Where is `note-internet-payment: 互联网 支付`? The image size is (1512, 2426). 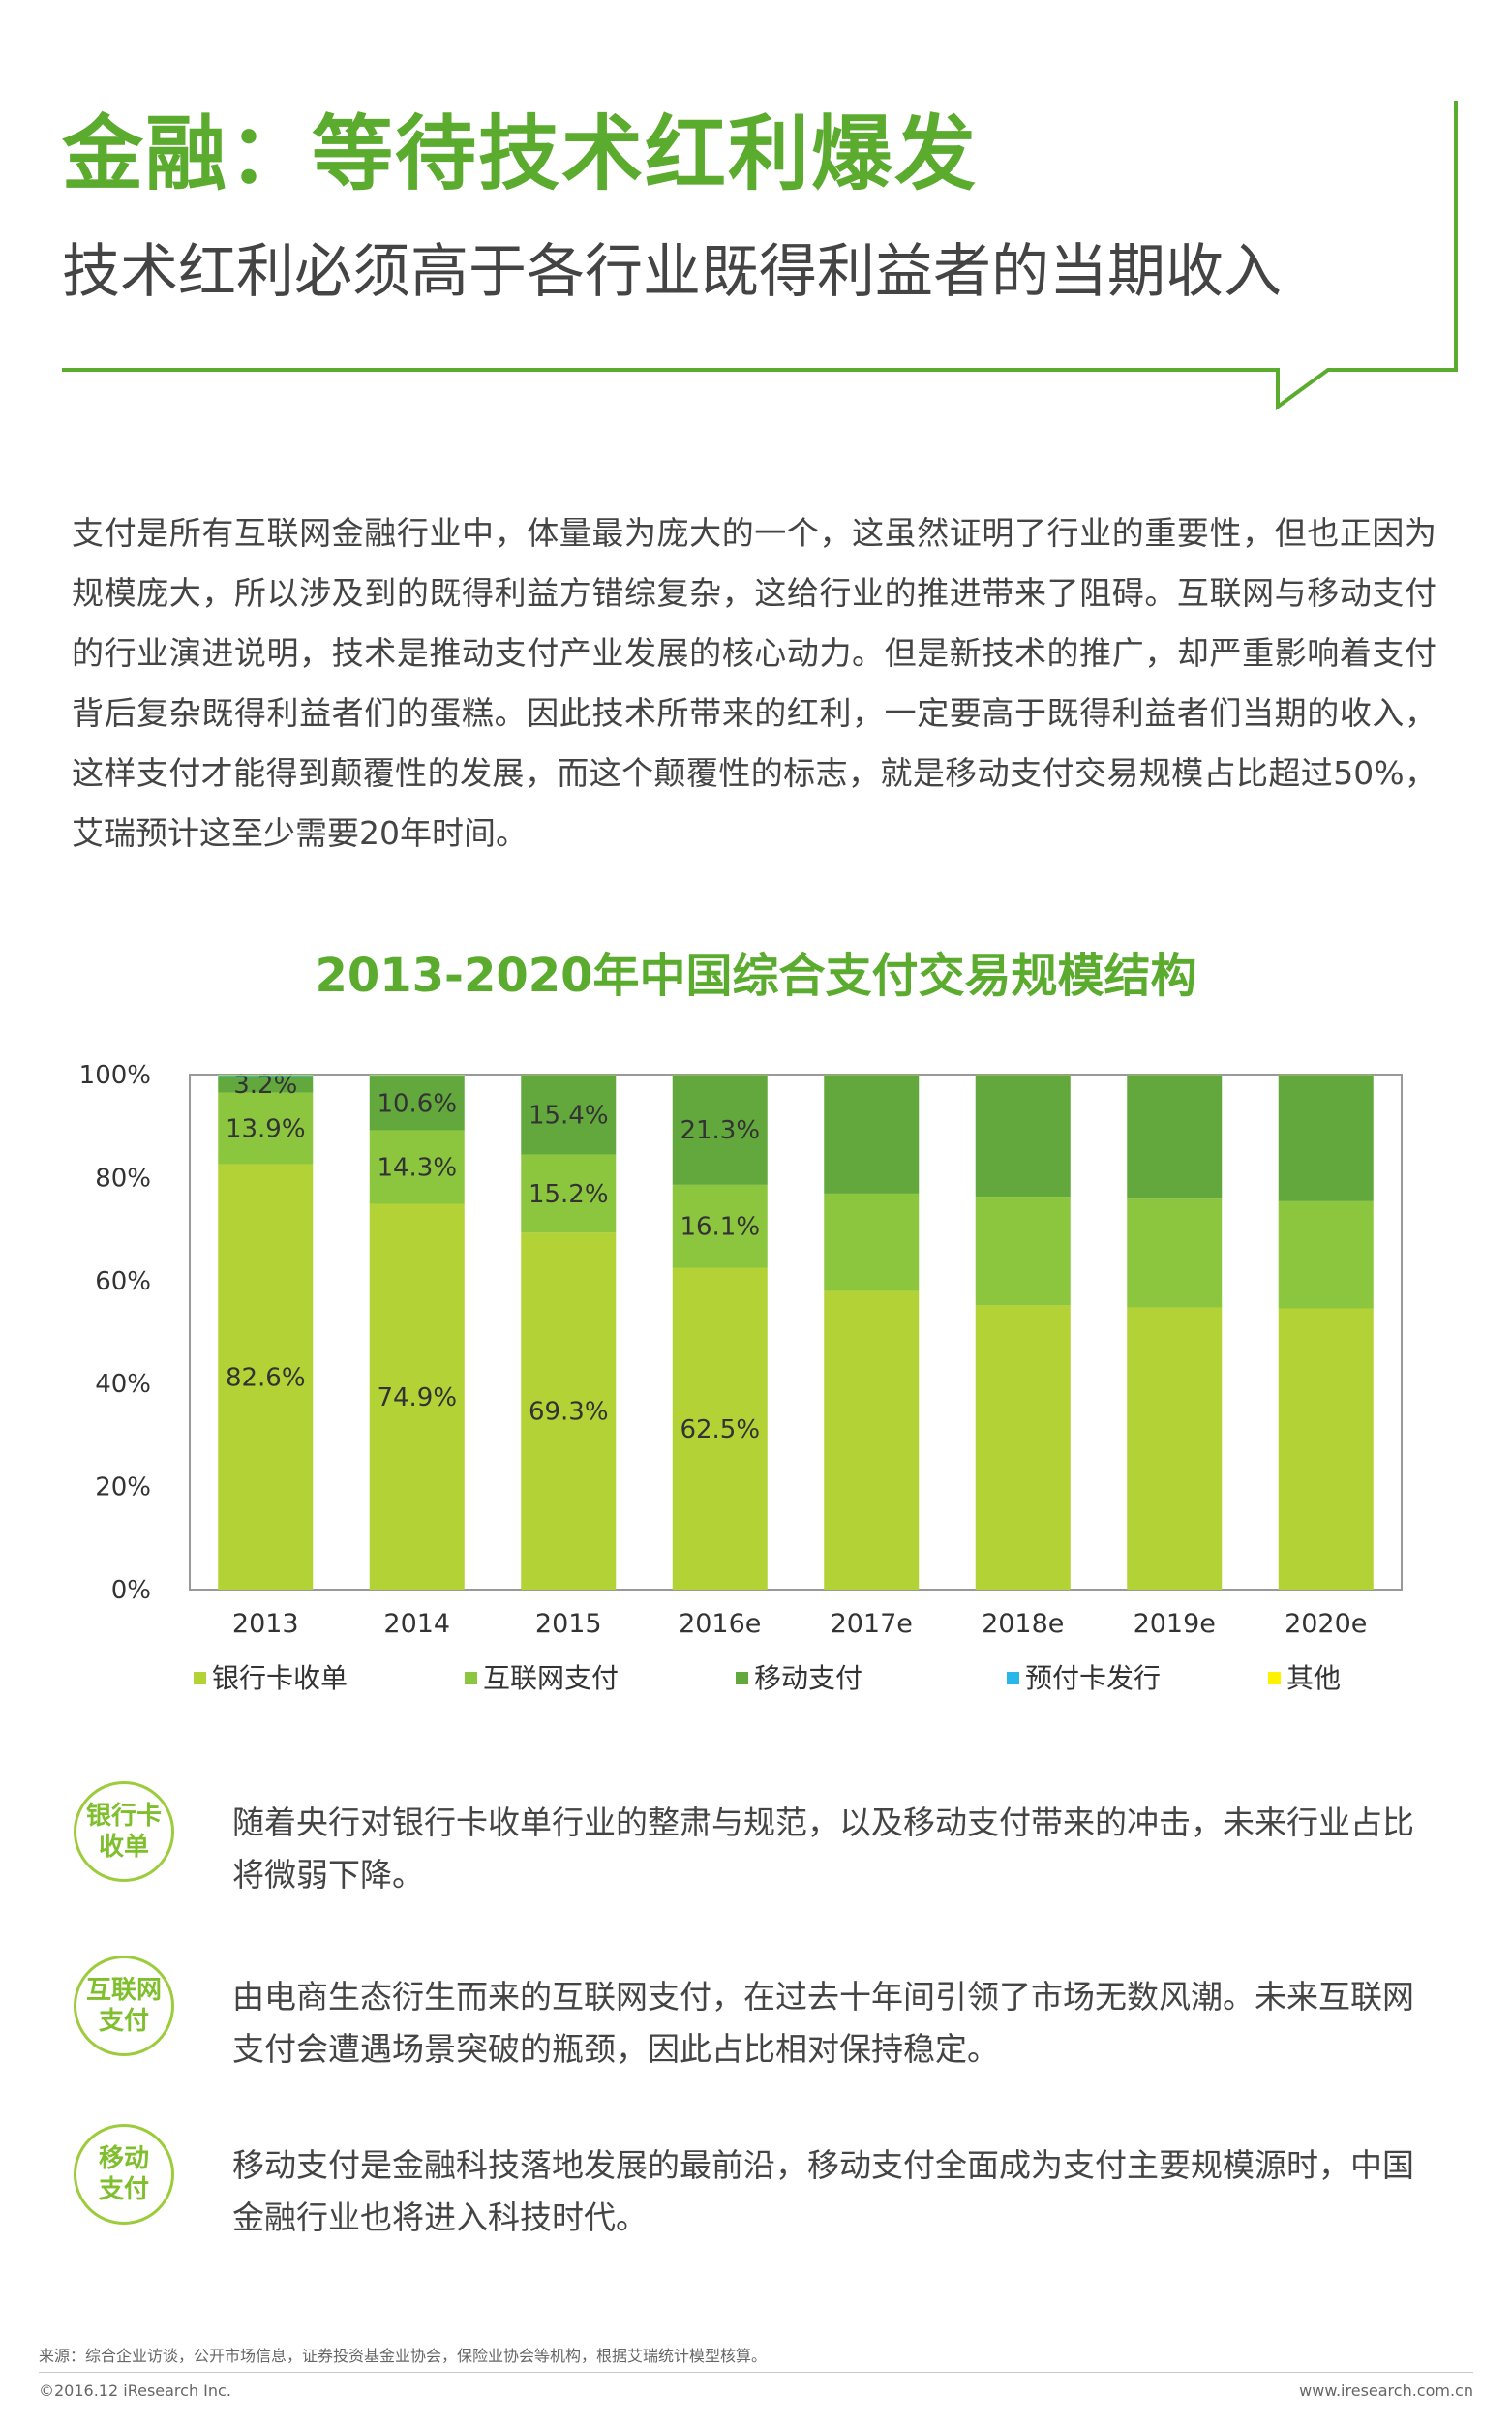 note-internet-payment: 互联网 支付 is located at coordinates (124, 2006).